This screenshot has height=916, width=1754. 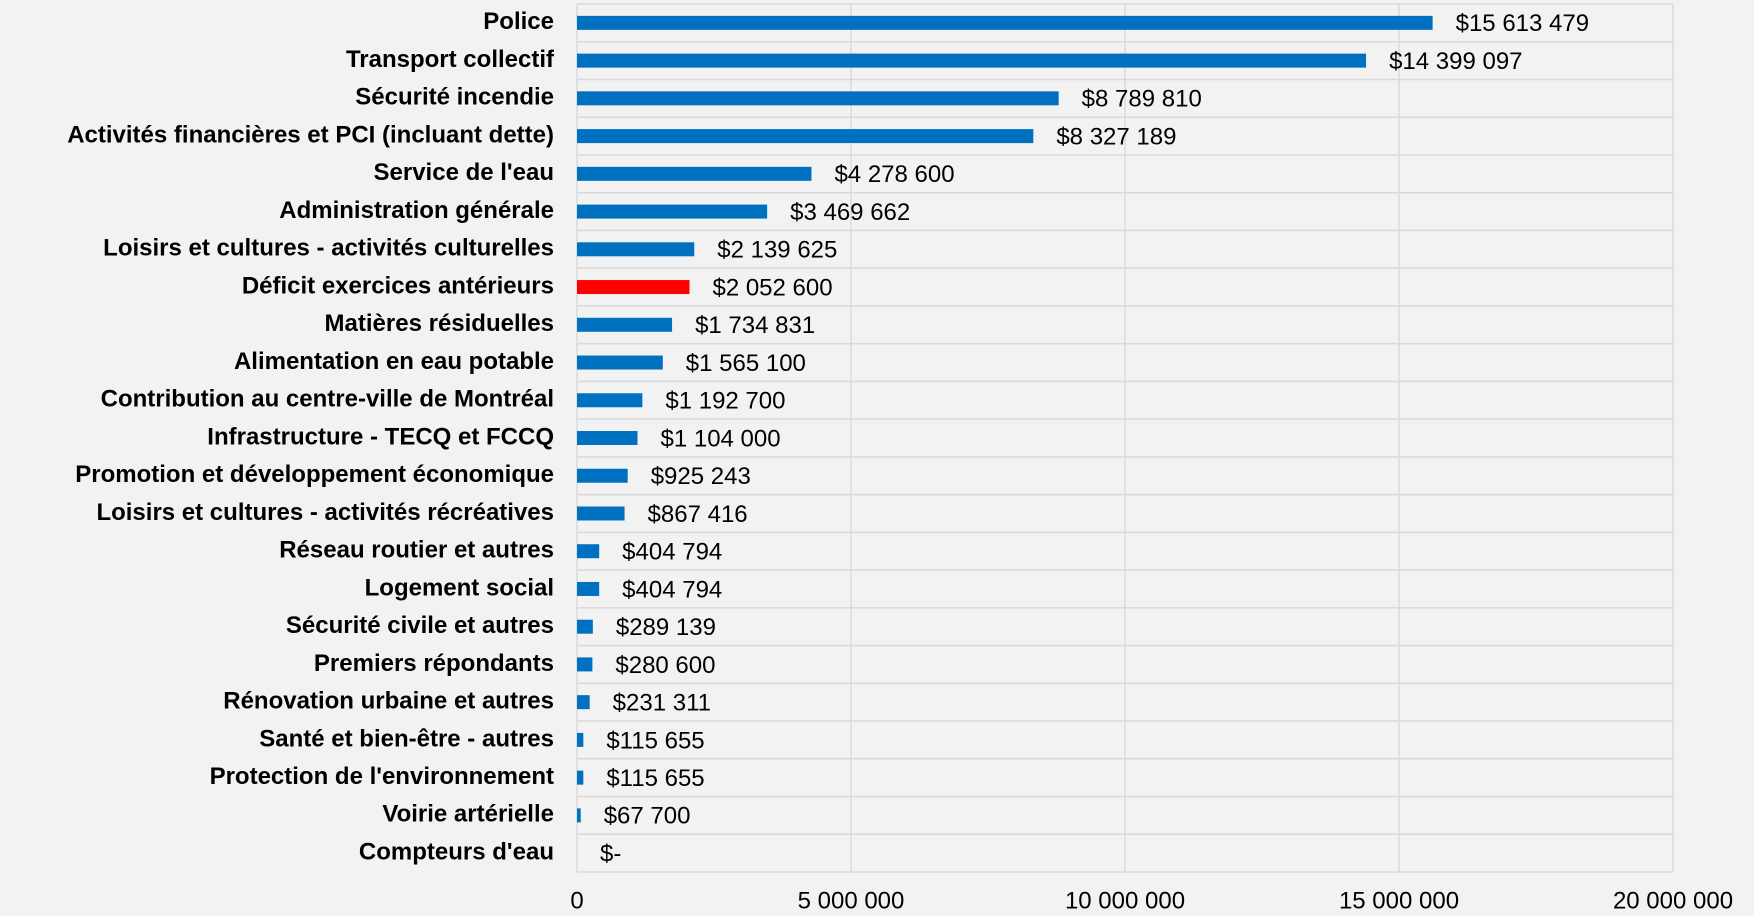 I want to click on value-label: $289 139, so click(x=666, y=627).